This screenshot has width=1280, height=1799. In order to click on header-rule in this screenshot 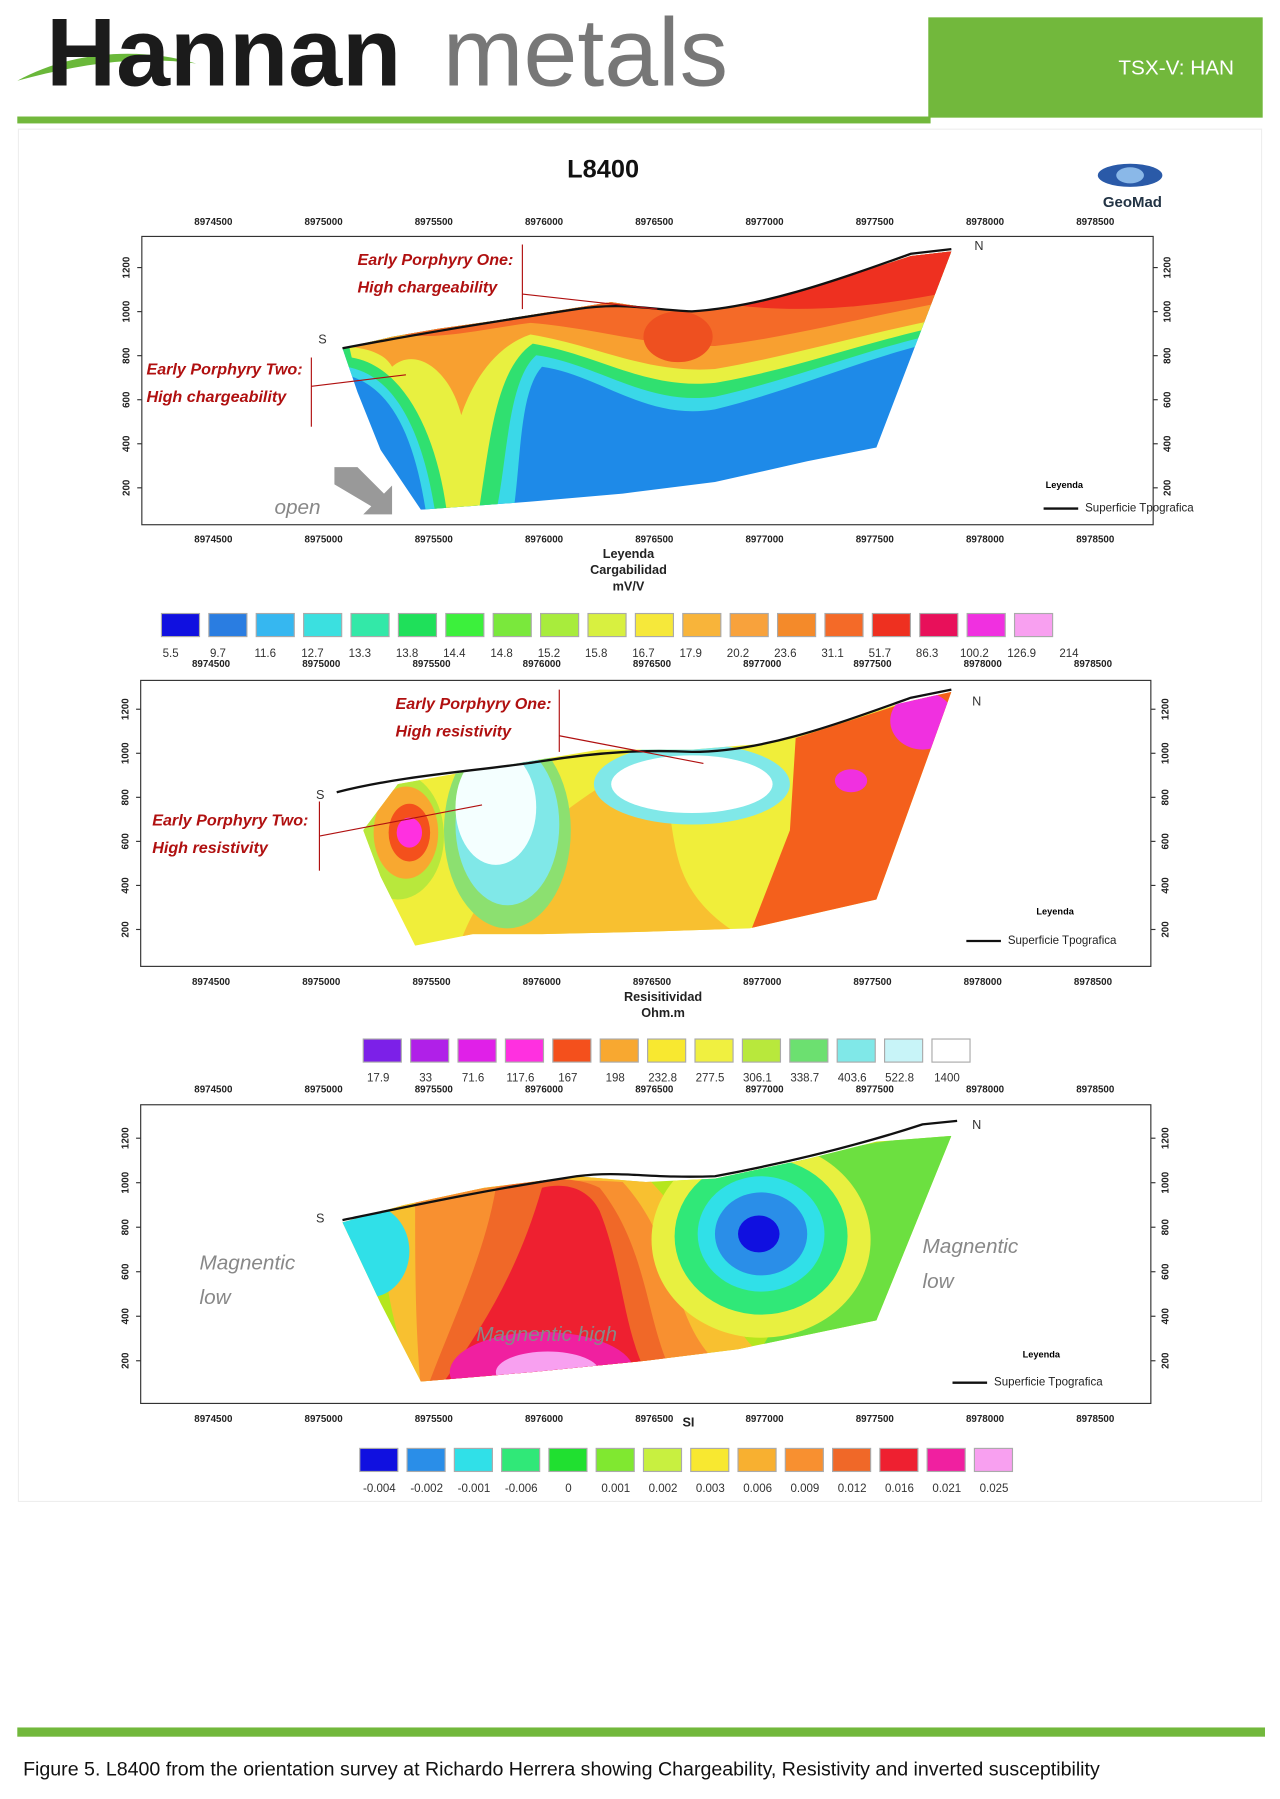, I will do `click(474, 120)`.